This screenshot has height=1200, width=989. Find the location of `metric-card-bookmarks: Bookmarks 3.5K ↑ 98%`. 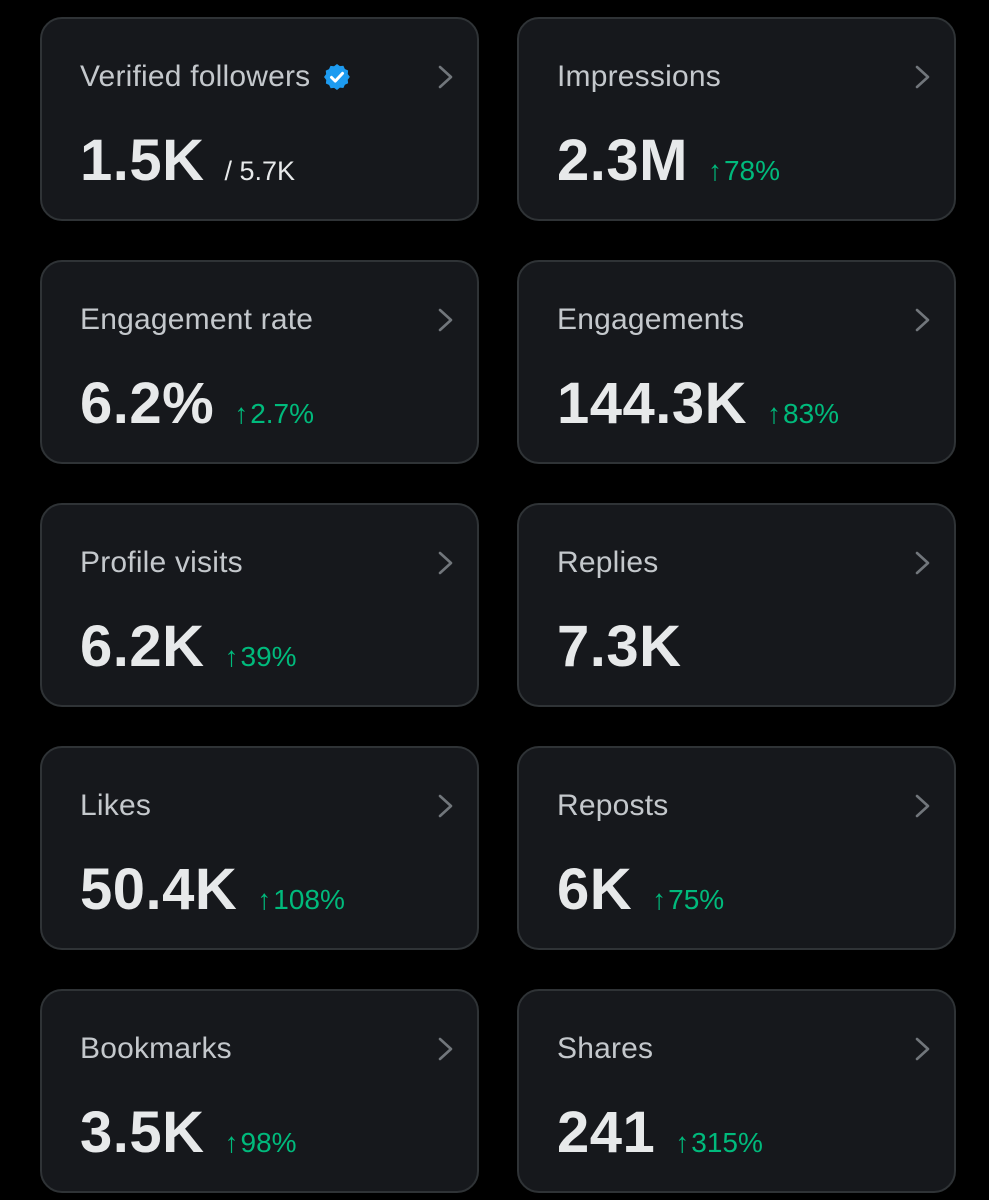

metric-card-bookmarks: Bookmarks 3.5K ↑ 98% is located at coordinates (259, 1091).